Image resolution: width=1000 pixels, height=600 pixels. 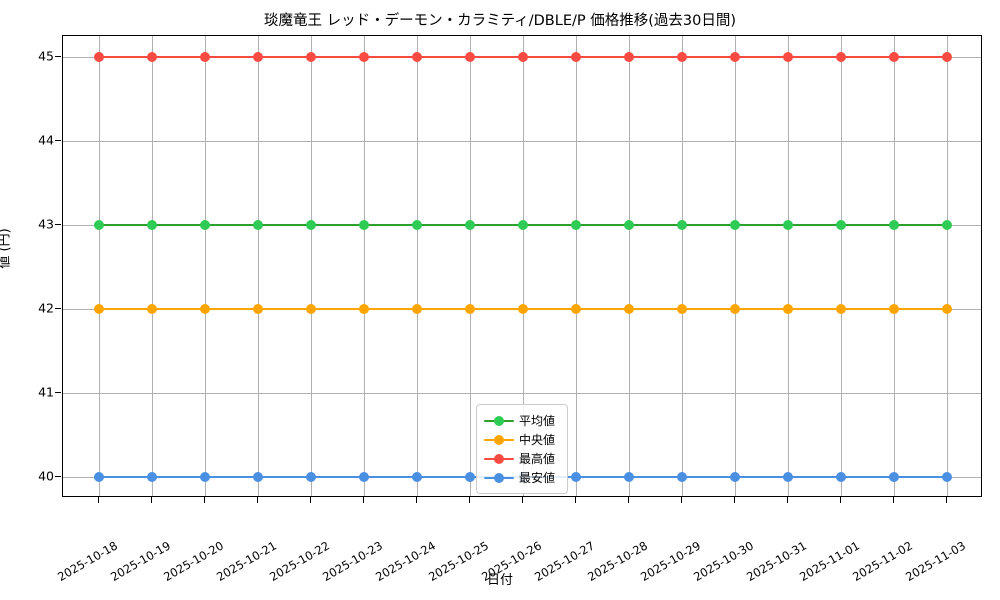 I want to click on y-axis-tick-labels: 40 41 42 43 44 45, so click(x=27, y=266).